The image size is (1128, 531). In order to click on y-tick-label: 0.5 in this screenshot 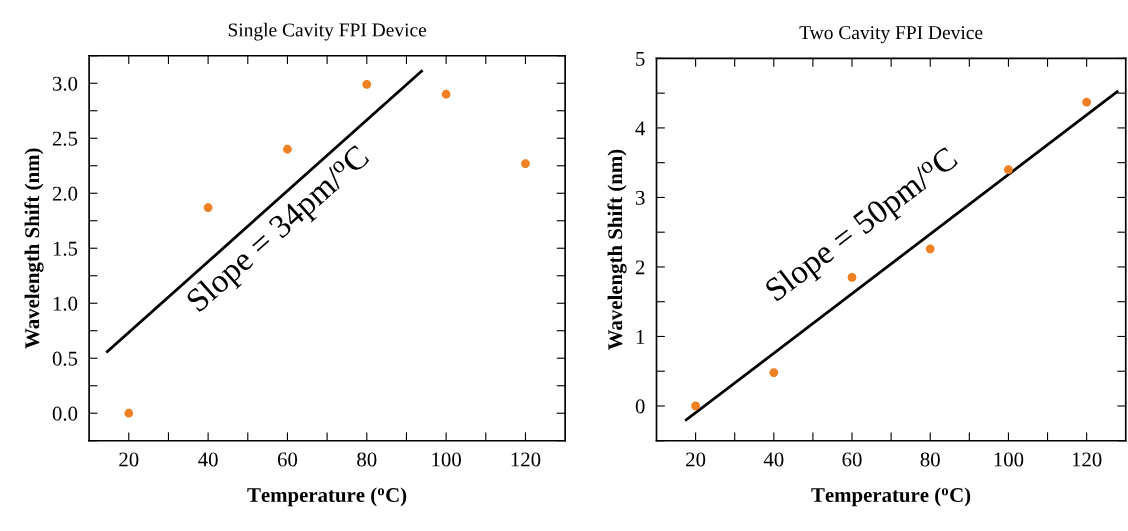, I will do `click(65, 358)`.